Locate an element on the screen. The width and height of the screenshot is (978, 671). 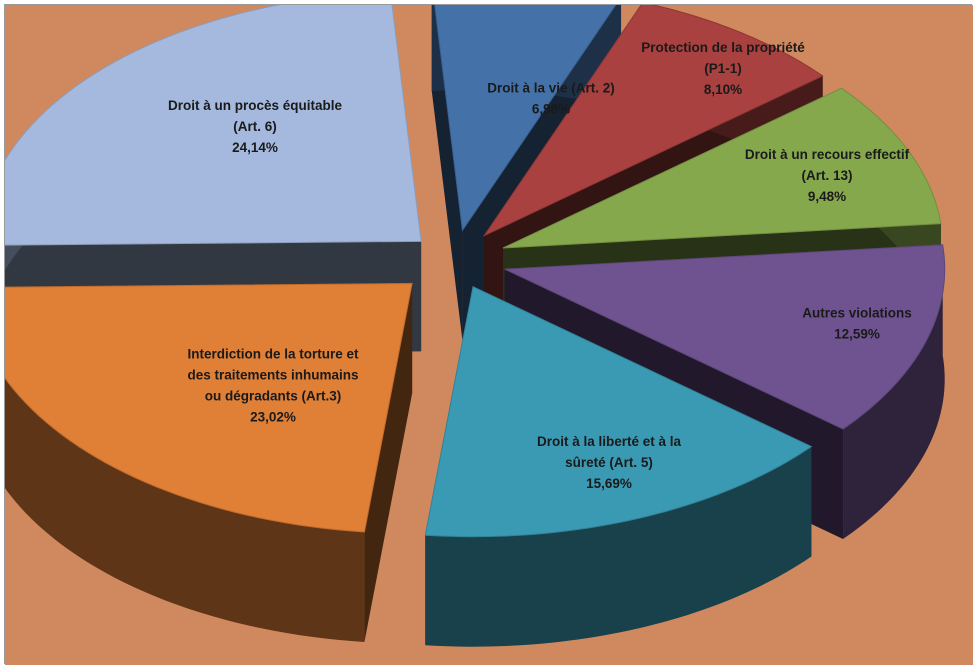
slice-label: Protection de la propriété (P1-1) 8,10% is located at coordinates (723, 68).